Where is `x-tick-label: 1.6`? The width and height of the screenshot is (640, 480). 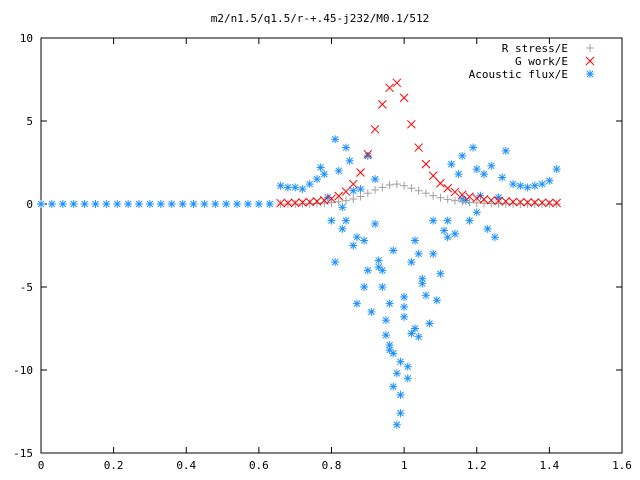 x-tick-label: 1.6 is located at coordinates (622, 465).